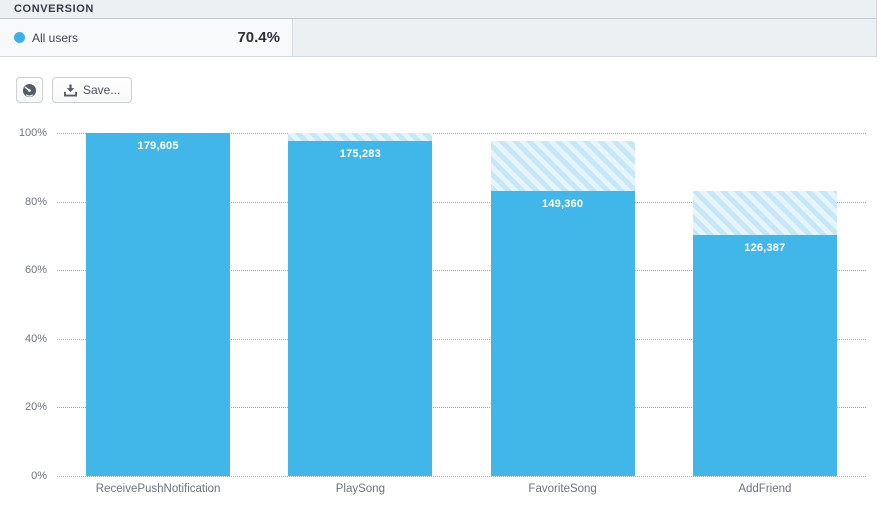 The image size is (881, 511). What do you see at coordinates (158, 146) in the screenshot?
I see `bar-value-label: 179,605` at bounding box center [158, 146].